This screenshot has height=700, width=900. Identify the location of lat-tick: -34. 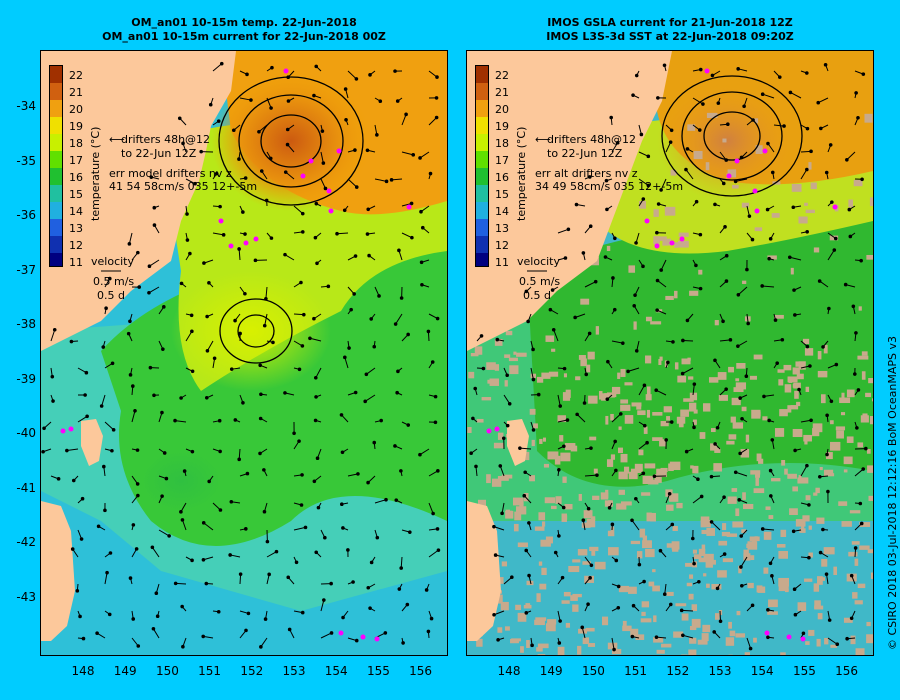
(26, 106).